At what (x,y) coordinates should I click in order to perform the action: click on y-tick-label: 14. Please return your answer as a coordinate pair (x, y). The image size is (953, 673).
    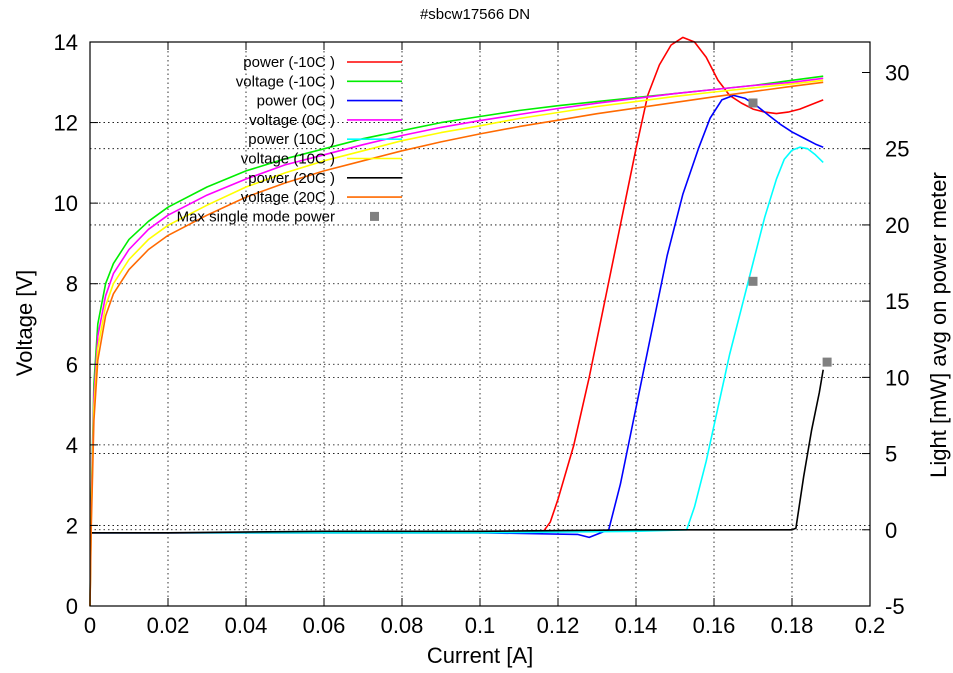
    Looking at the image, I should click on (66, 42).